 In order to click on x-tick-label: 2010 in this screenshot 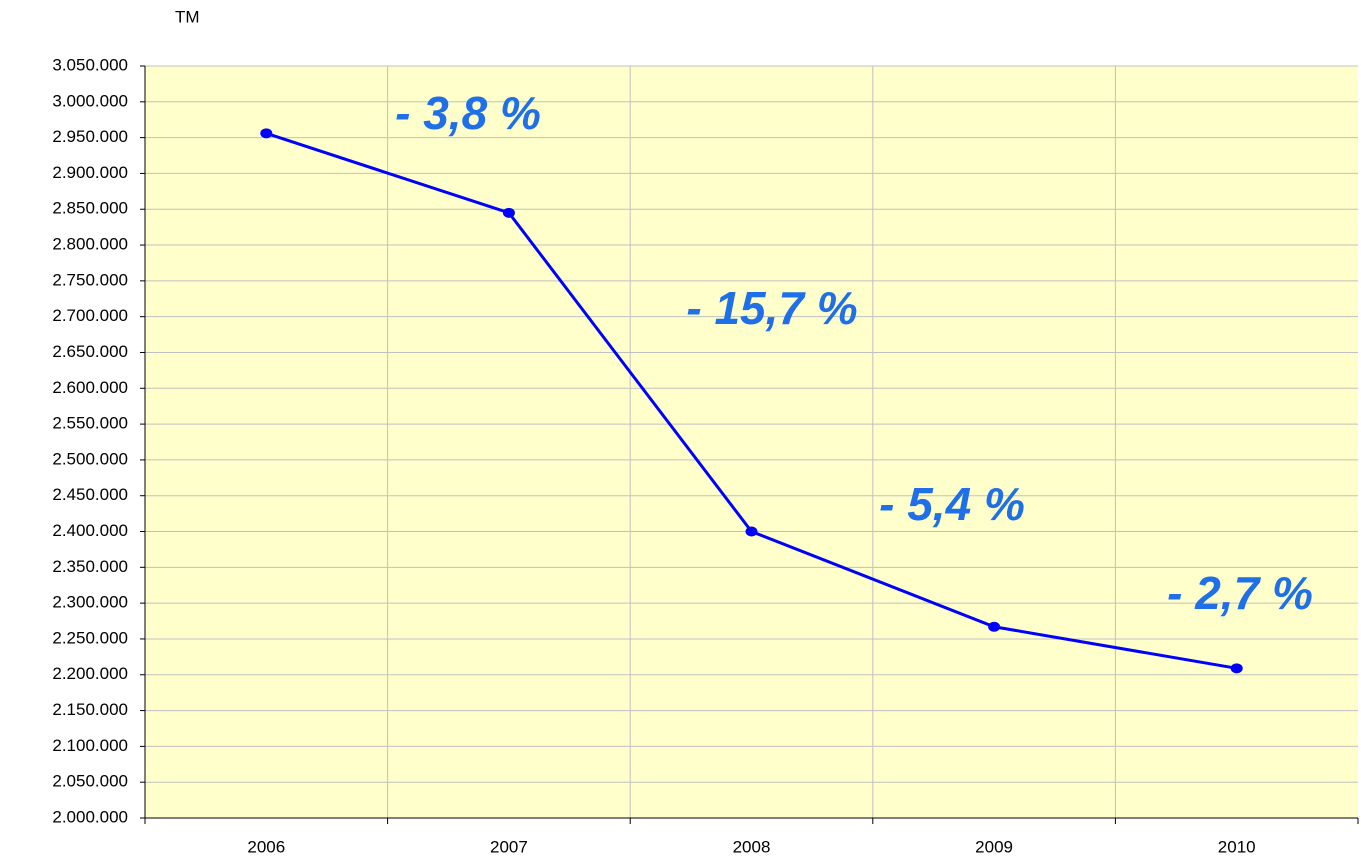, I will do `click(1237, 846)`.